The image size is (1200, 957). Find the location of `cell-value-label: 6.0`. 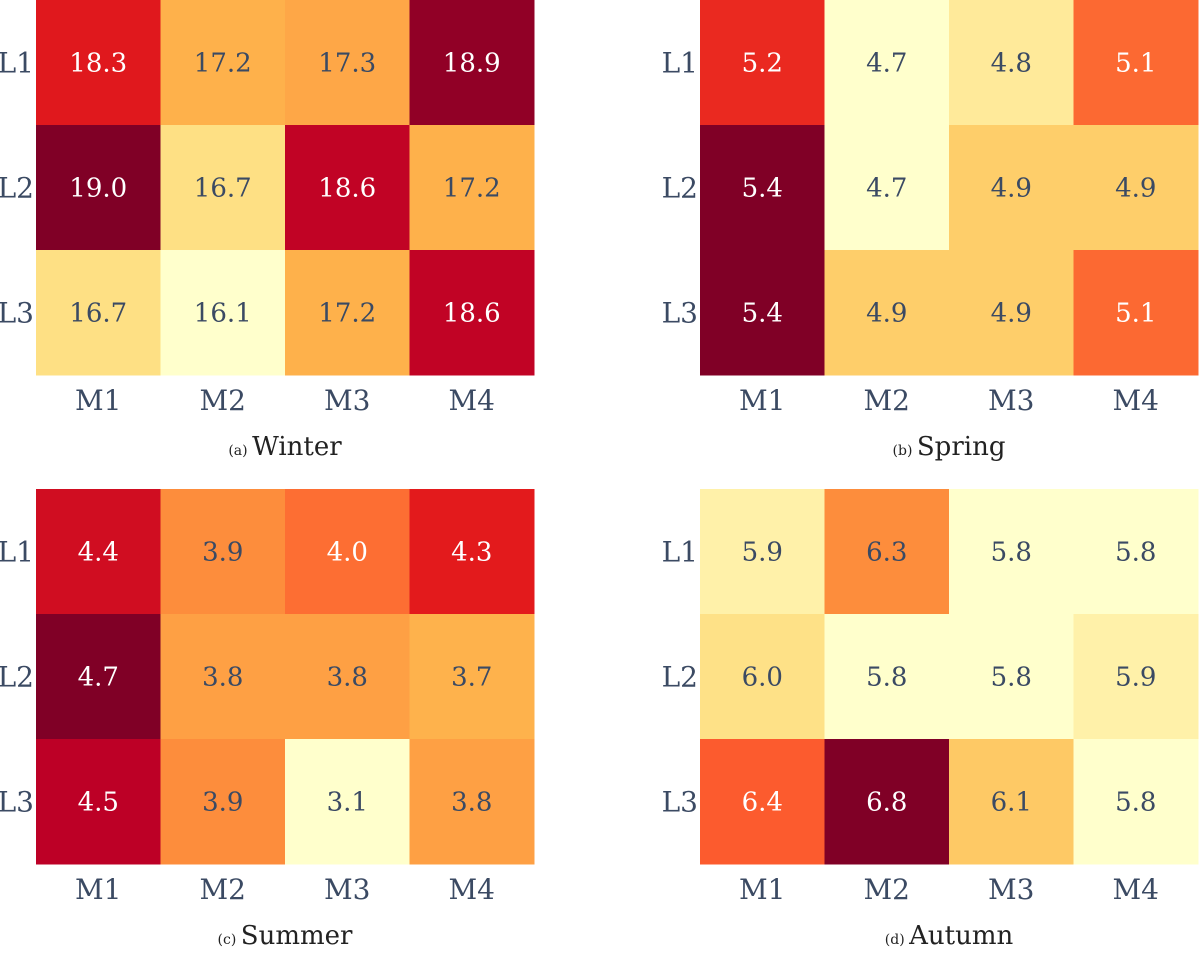

cell-value-label: 6.0 is located at coordinates (762, 678).